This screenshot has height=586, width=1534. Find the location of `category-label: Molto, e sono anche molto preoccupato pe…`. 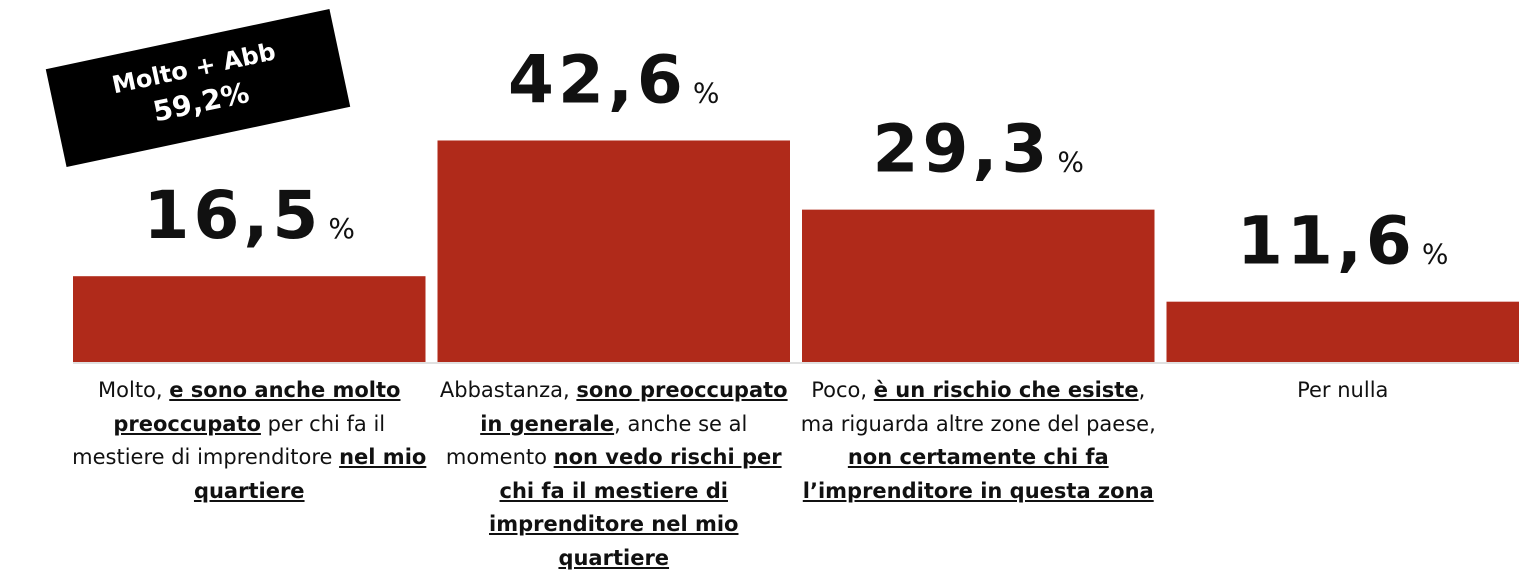

category-label: Molto, e sono anche molto preoccupato pe… is located at coordinates (249, 441).